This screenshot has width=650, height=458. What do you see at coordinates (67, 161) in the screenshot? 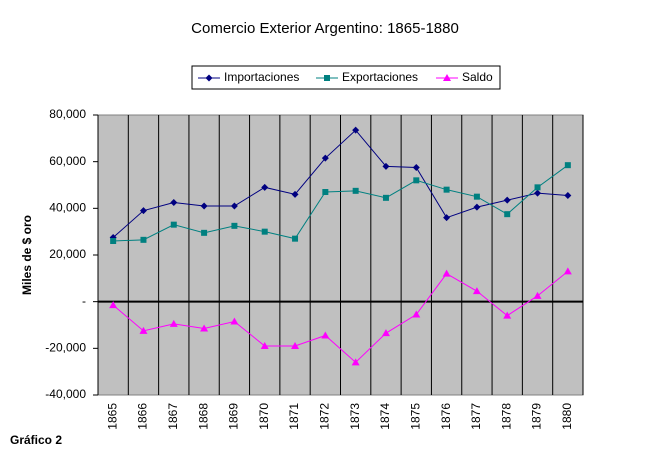
I see `y-tick-label: 60,000` at bounding box center [67, 161].